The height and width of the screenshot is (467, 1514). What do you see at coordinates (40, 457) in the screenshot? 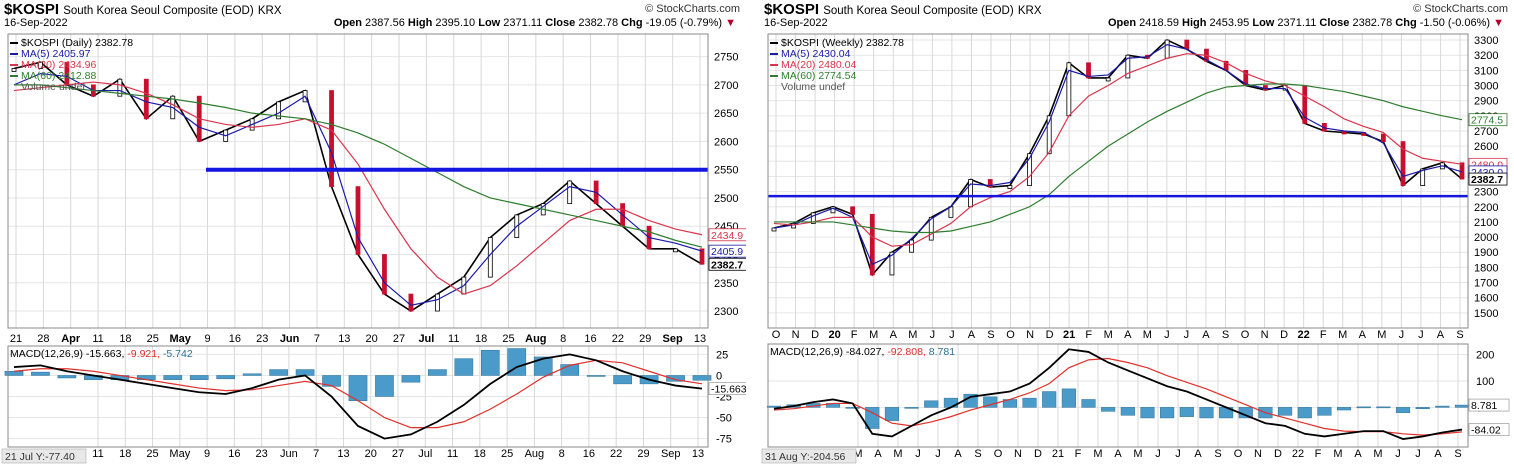
I see `cursor-readout: 21 Jul Y:-77.40` at bounding box center [40, 457].